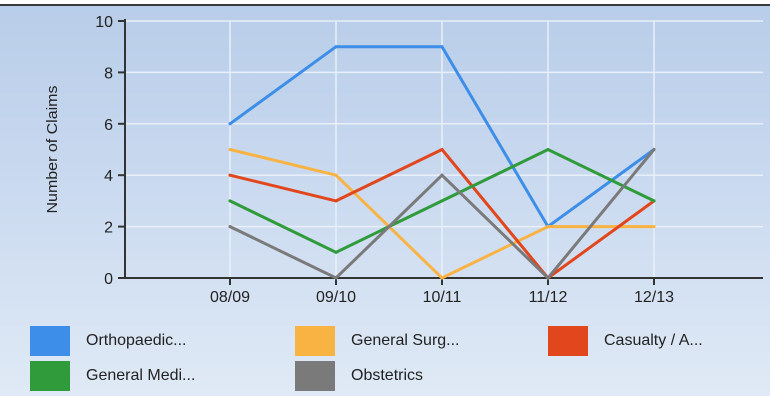  What do you see at coordinates (315, 376) in the screenshot?
I see `legend-swatch-obstetrics` at bounding box center [315, 376].